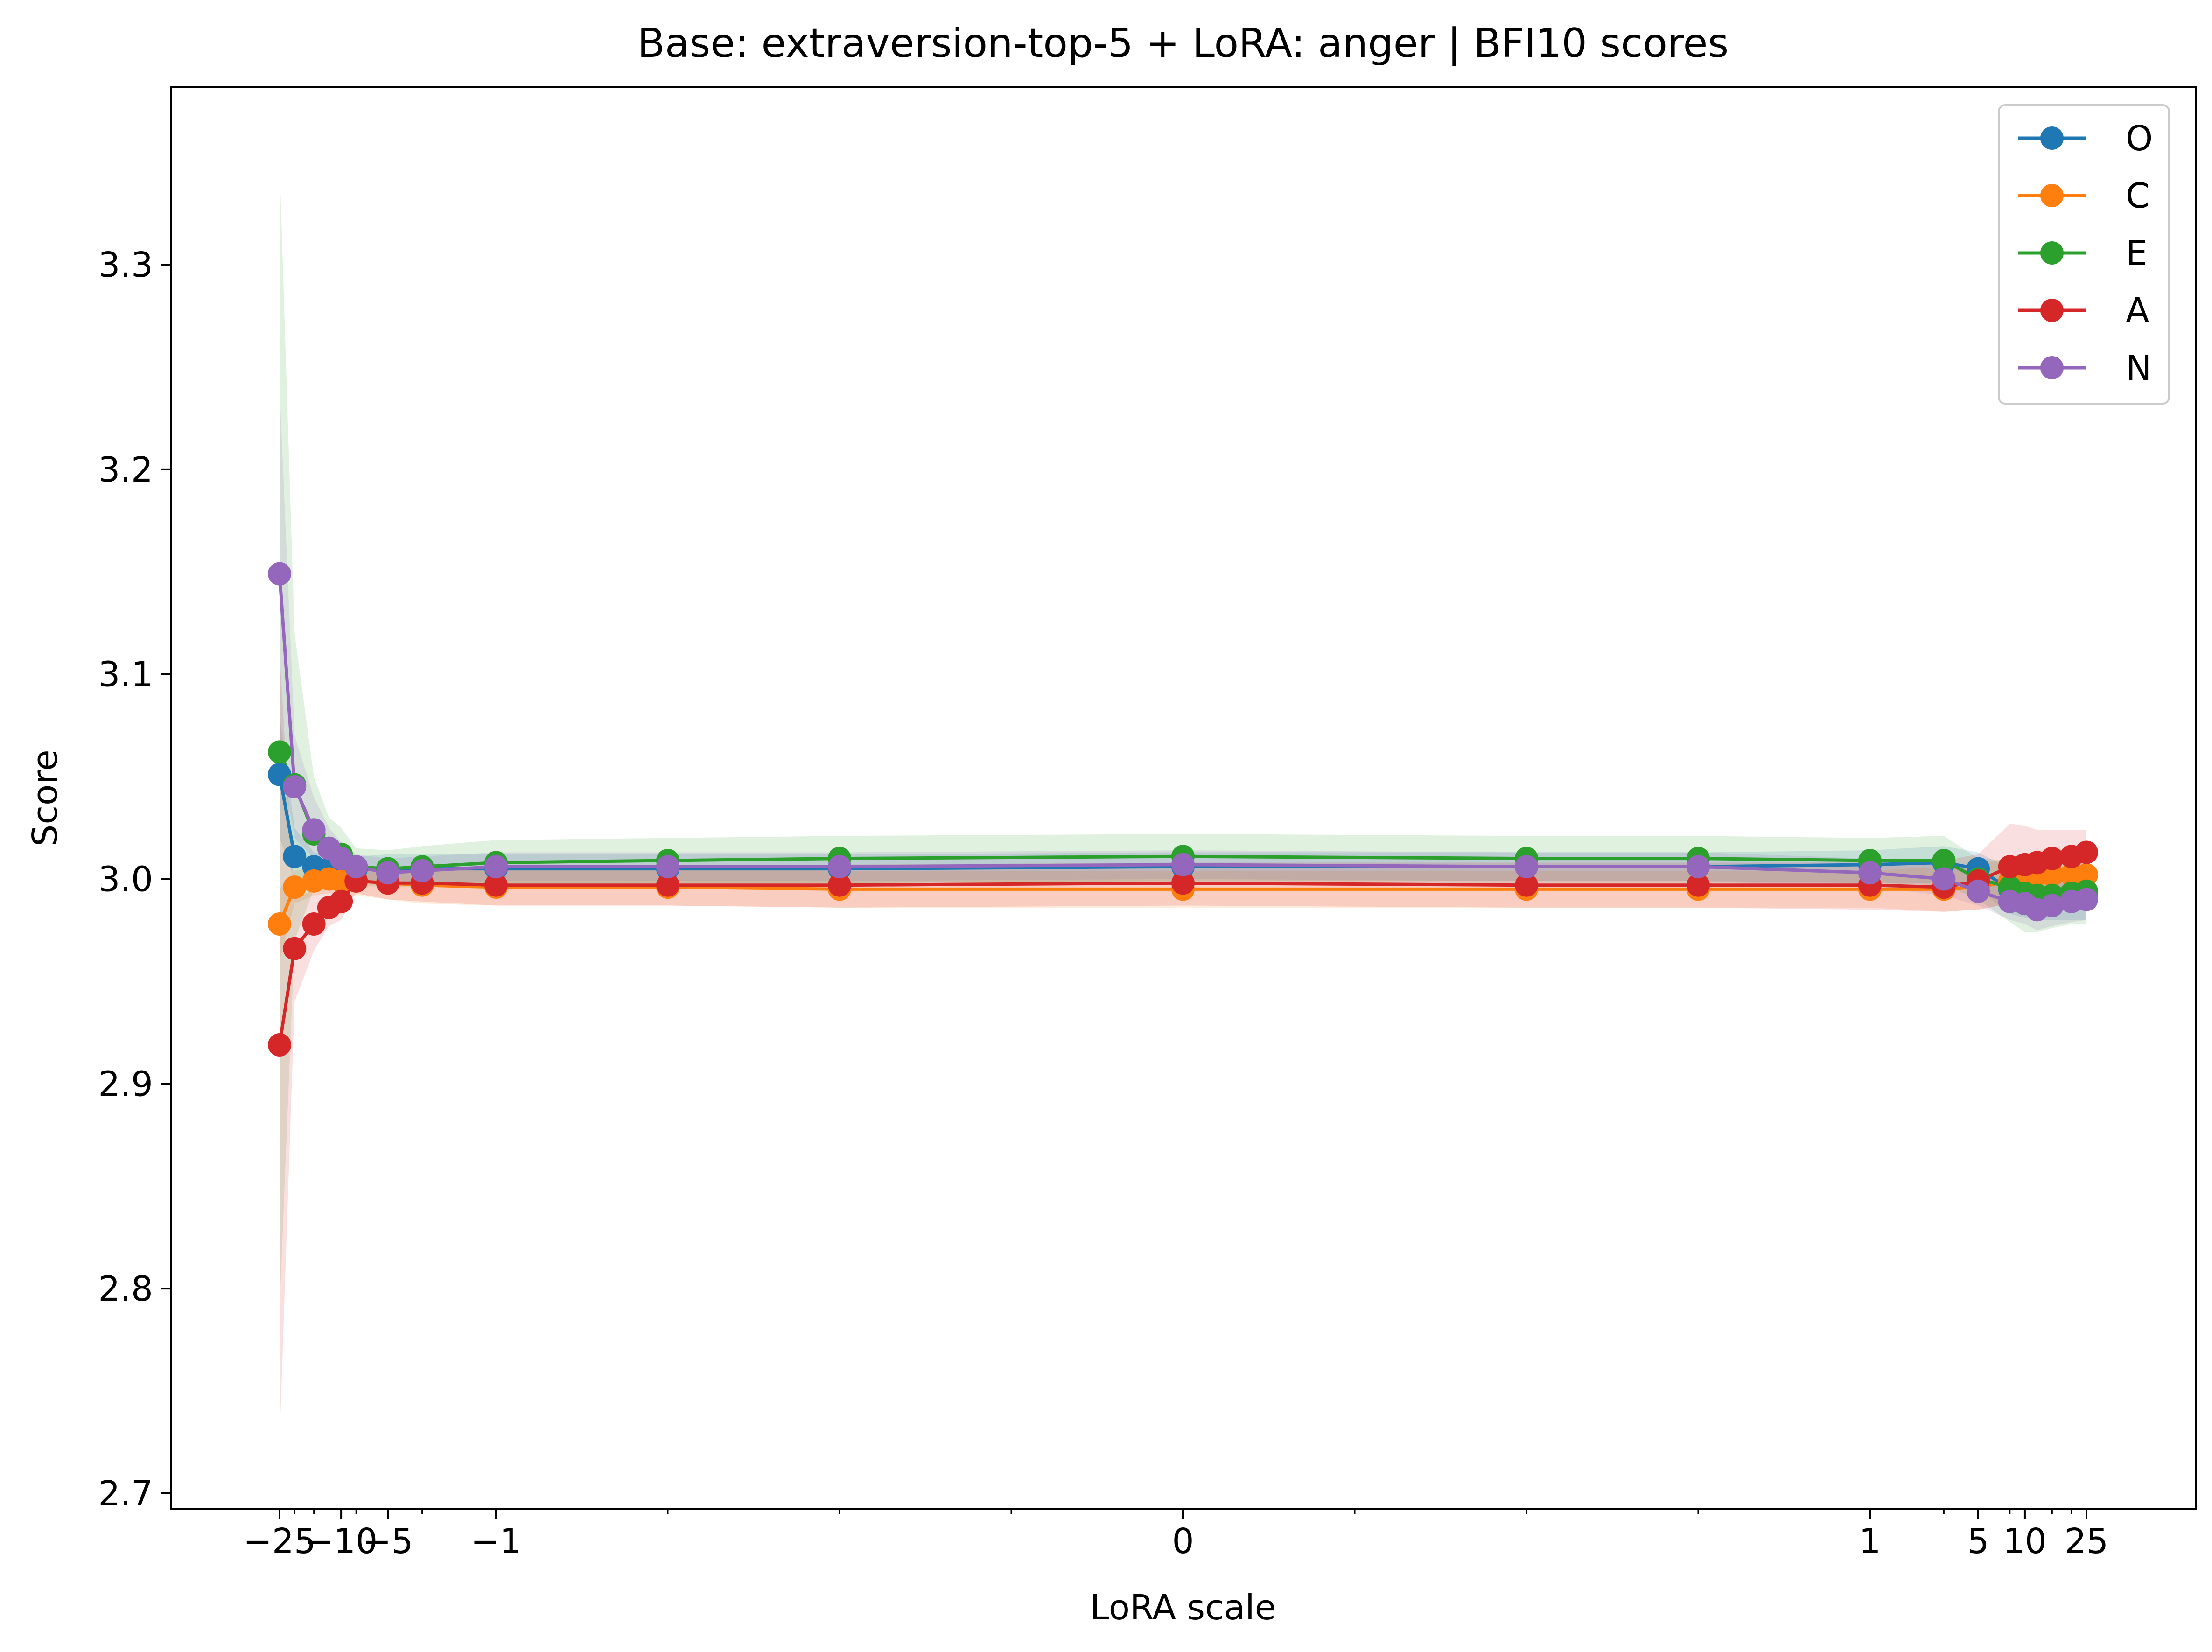 The width and height of the screenshot is (2212, 1652). Describe the element at coordinates (1870, 1541) in the screenshot. I see `x-tick-label: 1` at that location.